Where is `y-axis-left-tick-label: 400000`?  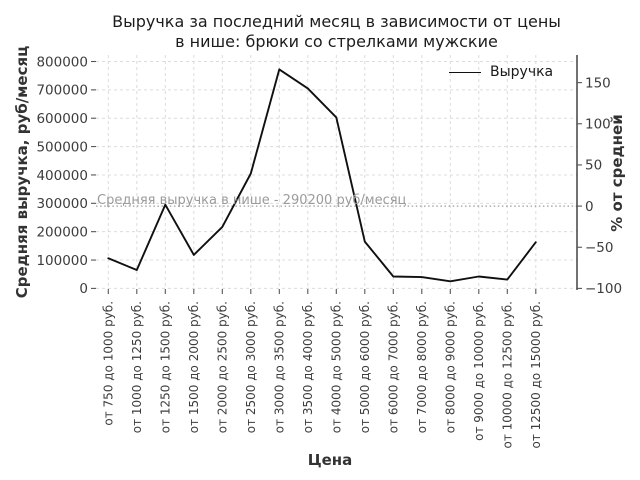
y-axis-left-tick-label: 400000 is located at coordinates (62, 176).